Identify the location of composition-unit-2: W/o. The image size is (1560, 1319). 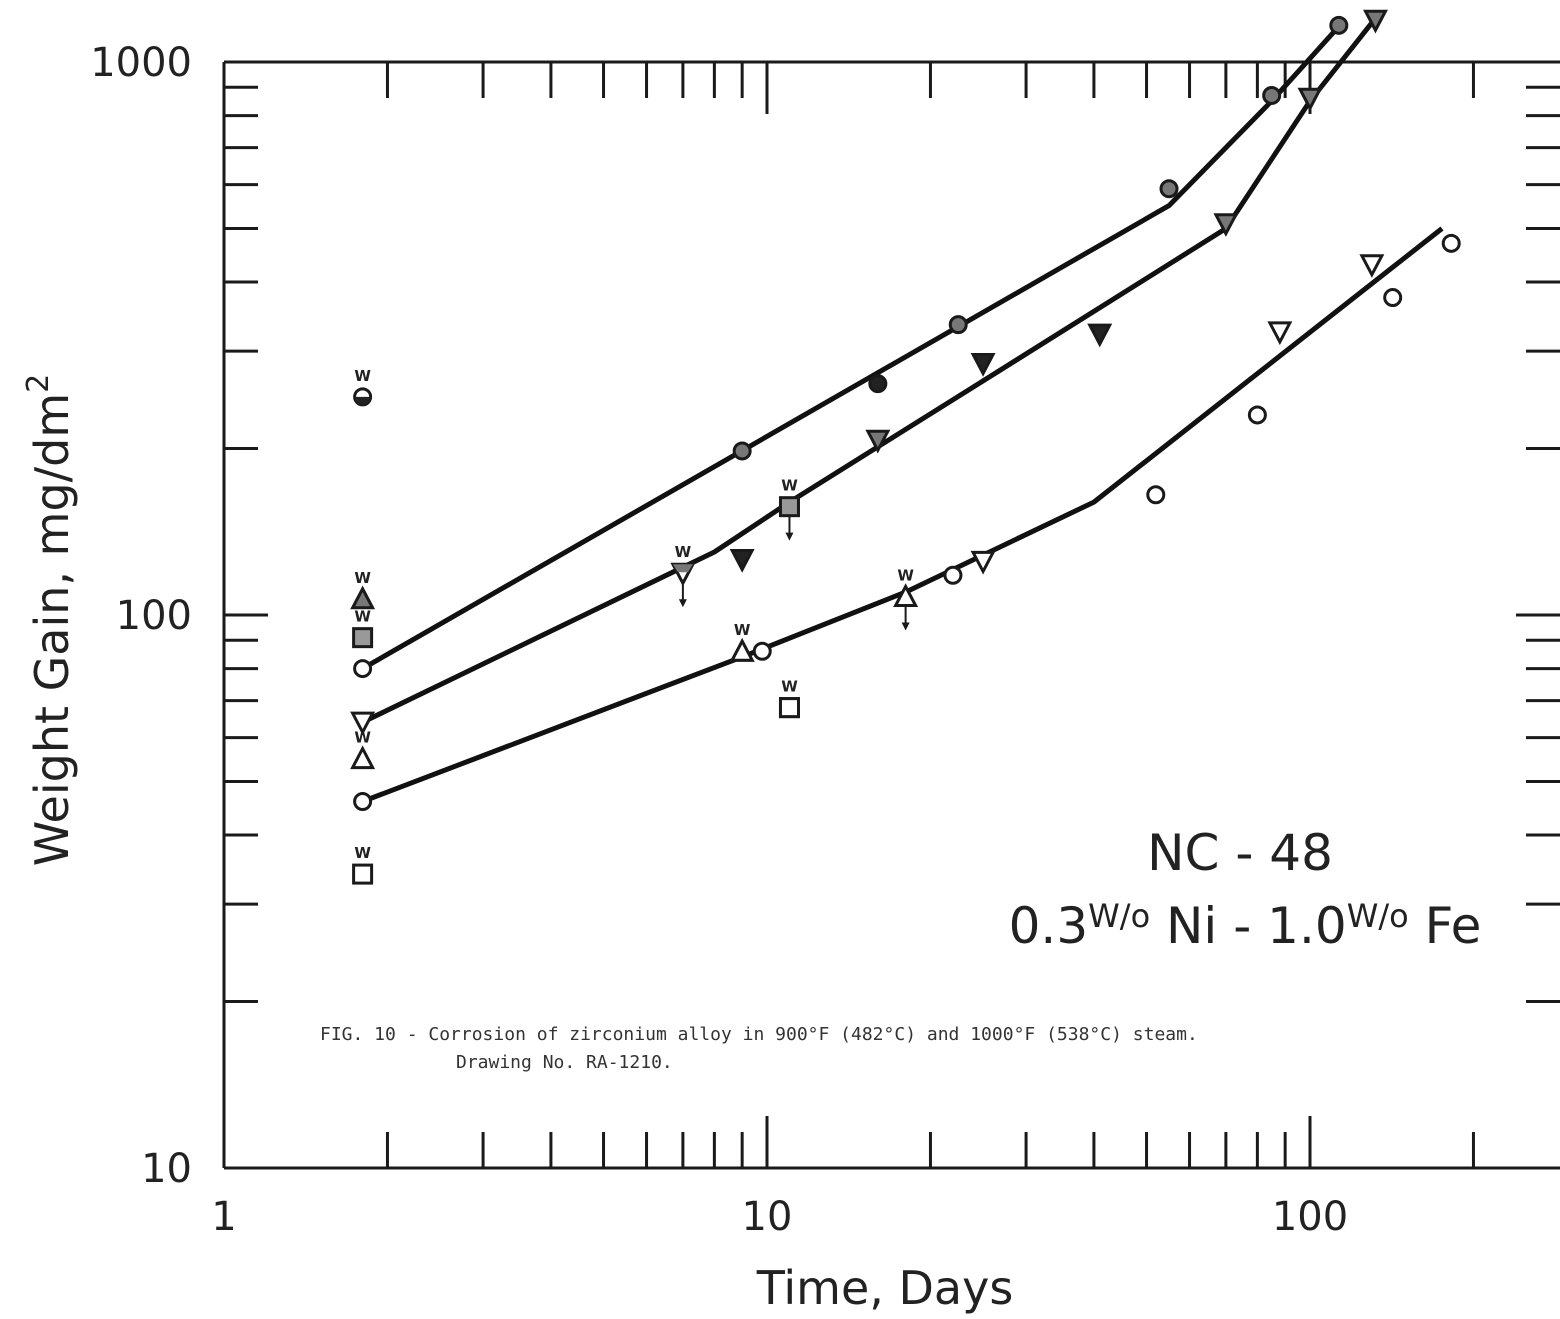
(1378, 916).